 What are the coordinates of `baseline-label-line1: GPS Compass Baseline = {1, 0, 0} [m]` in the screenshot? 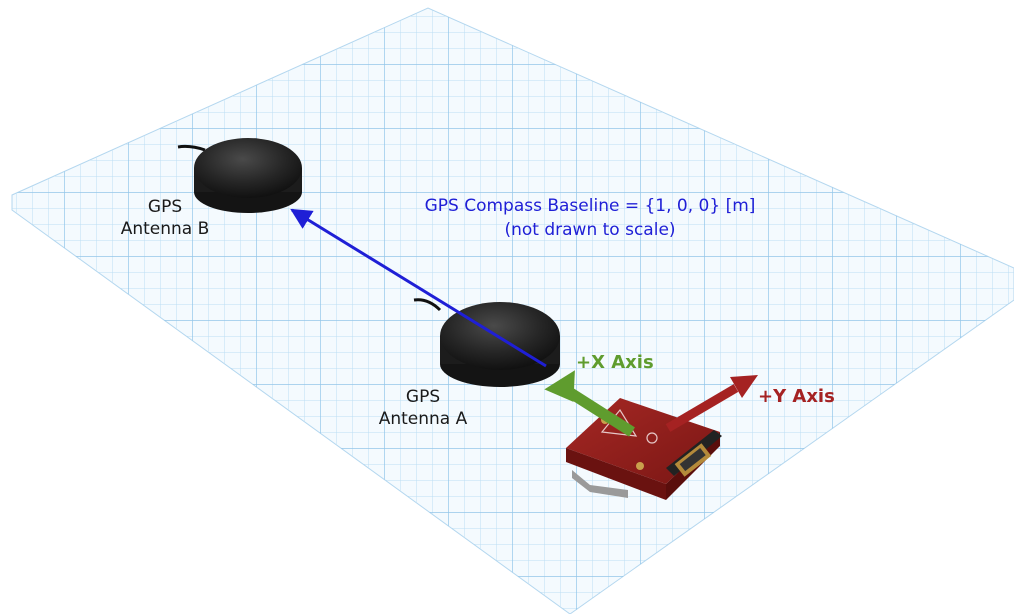 It's located at (590, 206).